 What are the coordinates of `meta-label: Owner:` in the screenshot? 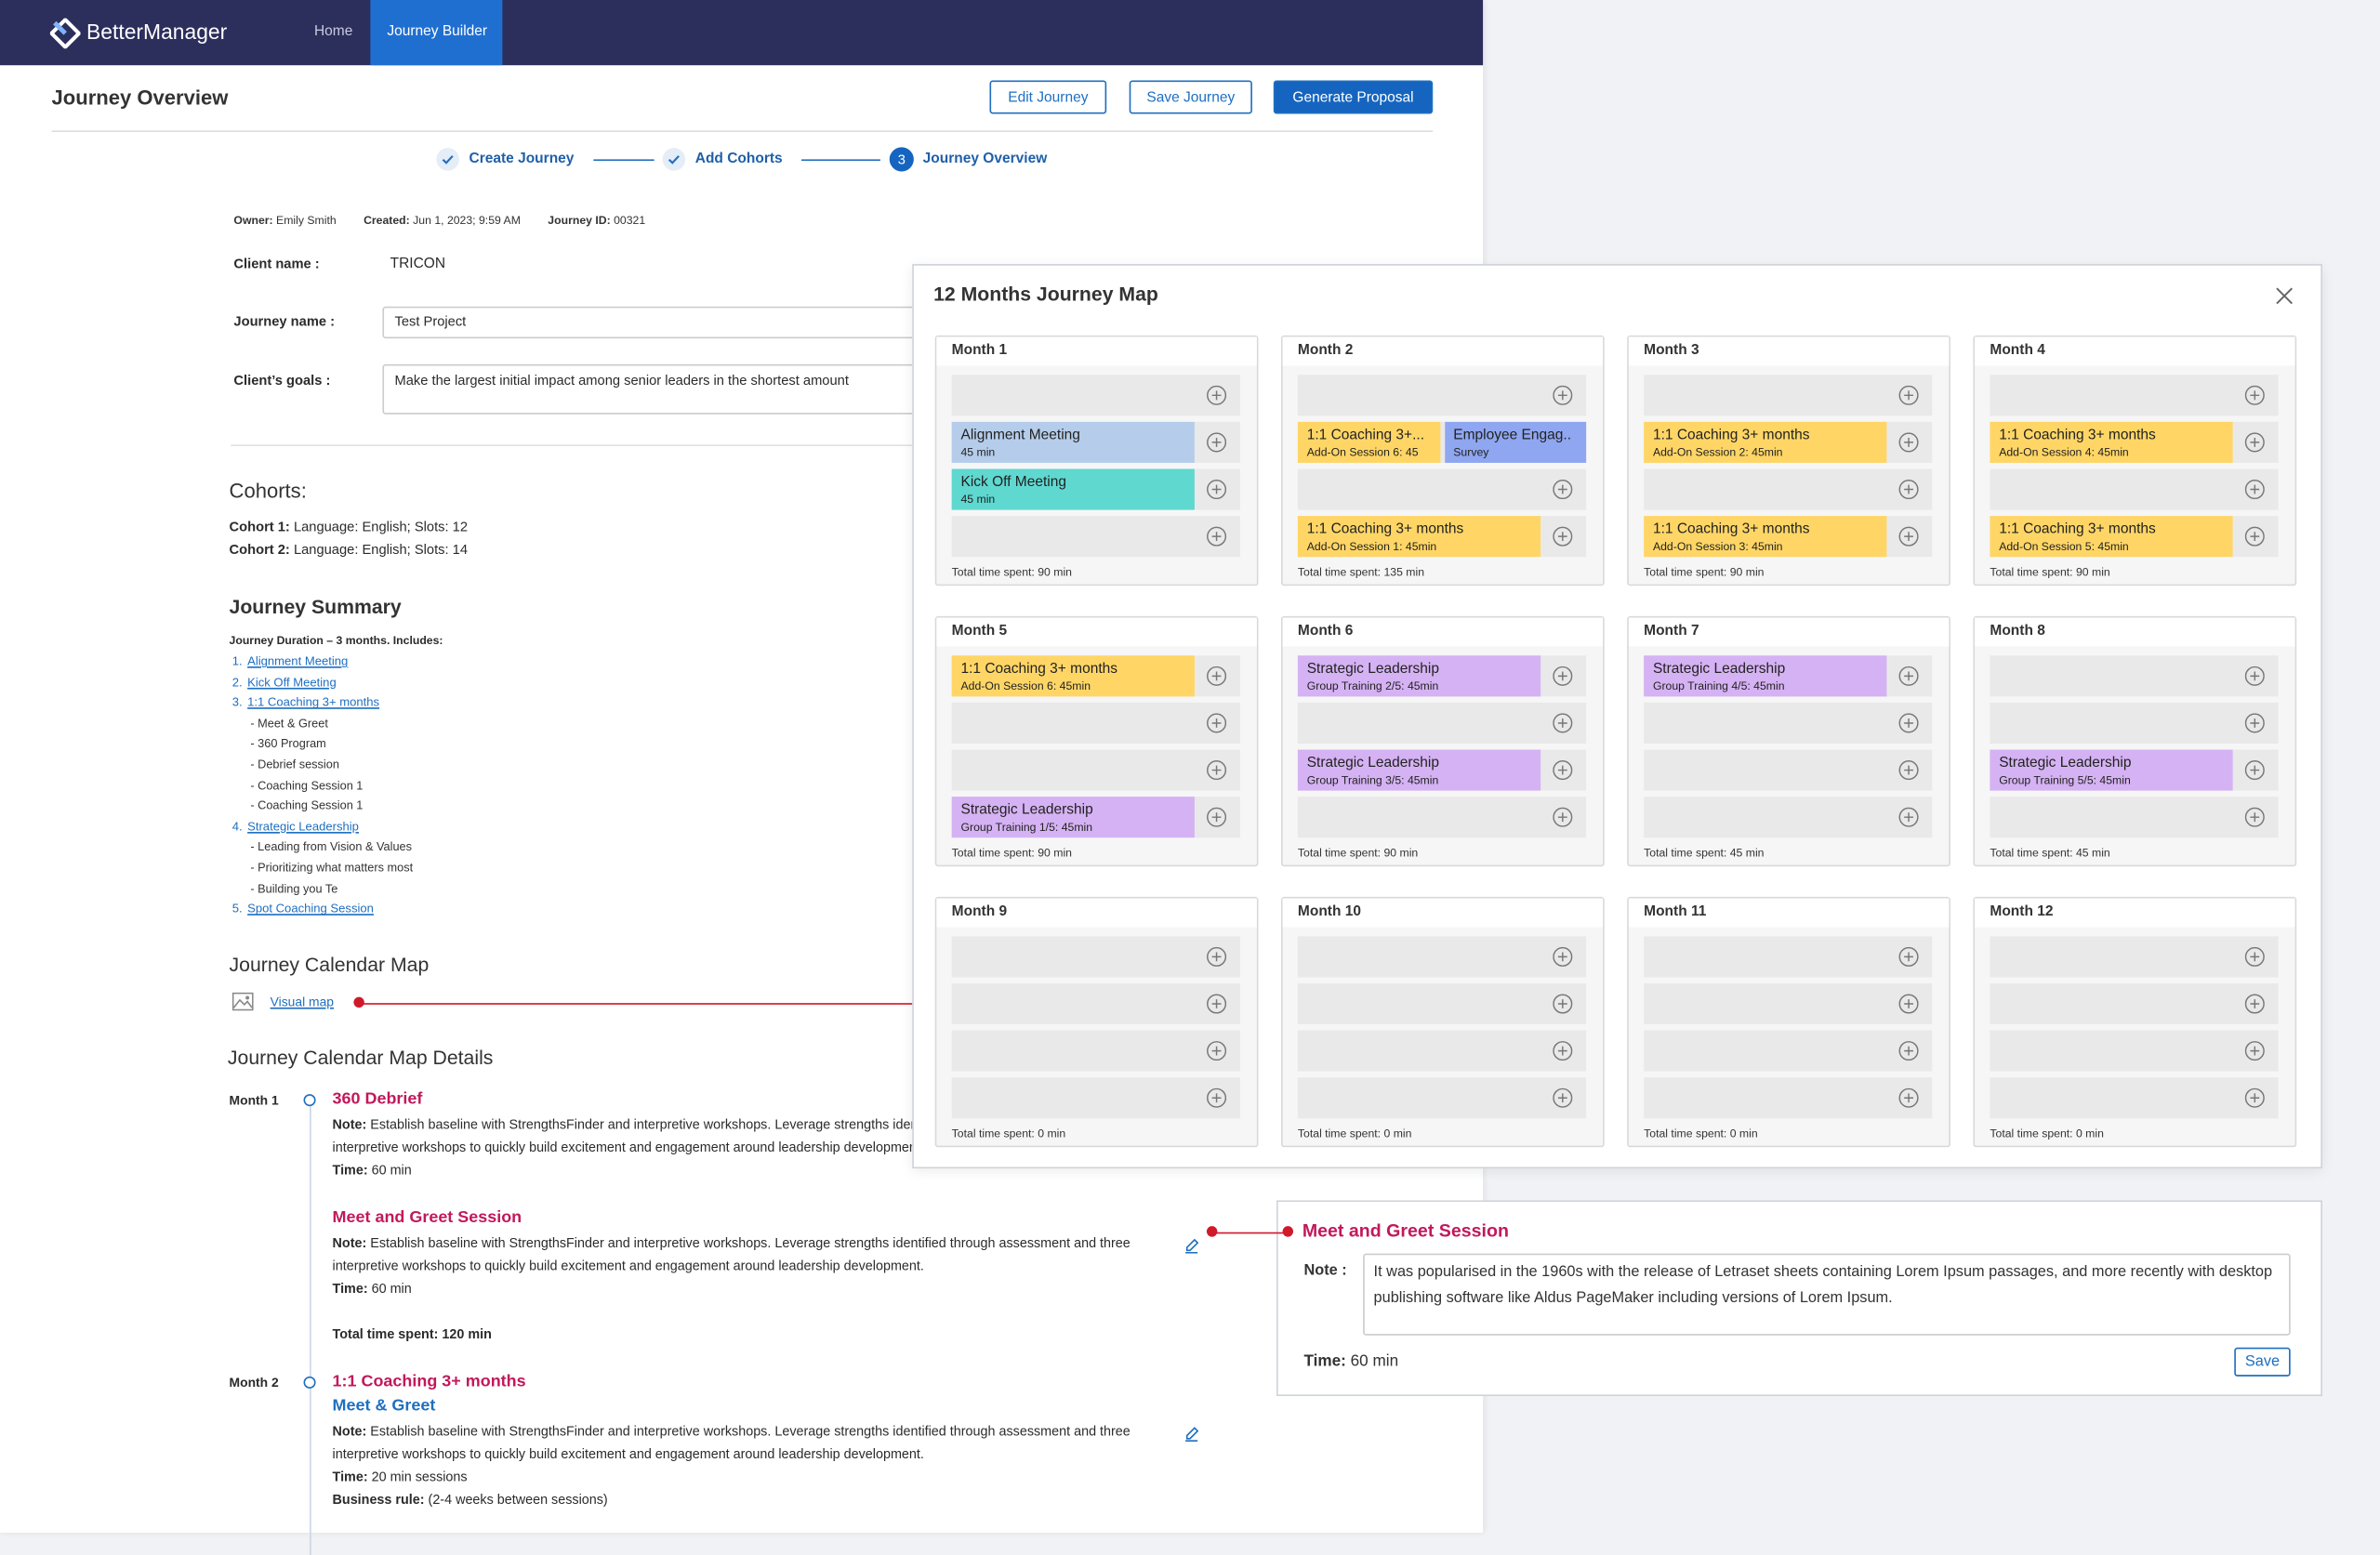 It's located at (253, 220).